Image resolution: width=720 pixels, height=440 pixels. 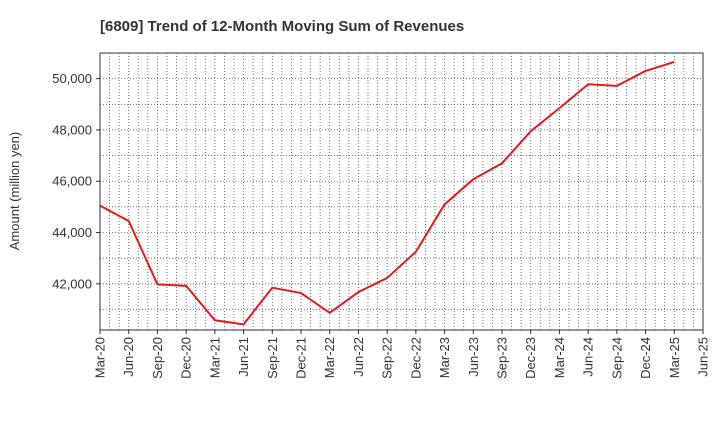 What do you see at coordinates (502, 358) in the screenshot?
I see `x-tick-label: Sep-23` at bounding box center [502, 358].